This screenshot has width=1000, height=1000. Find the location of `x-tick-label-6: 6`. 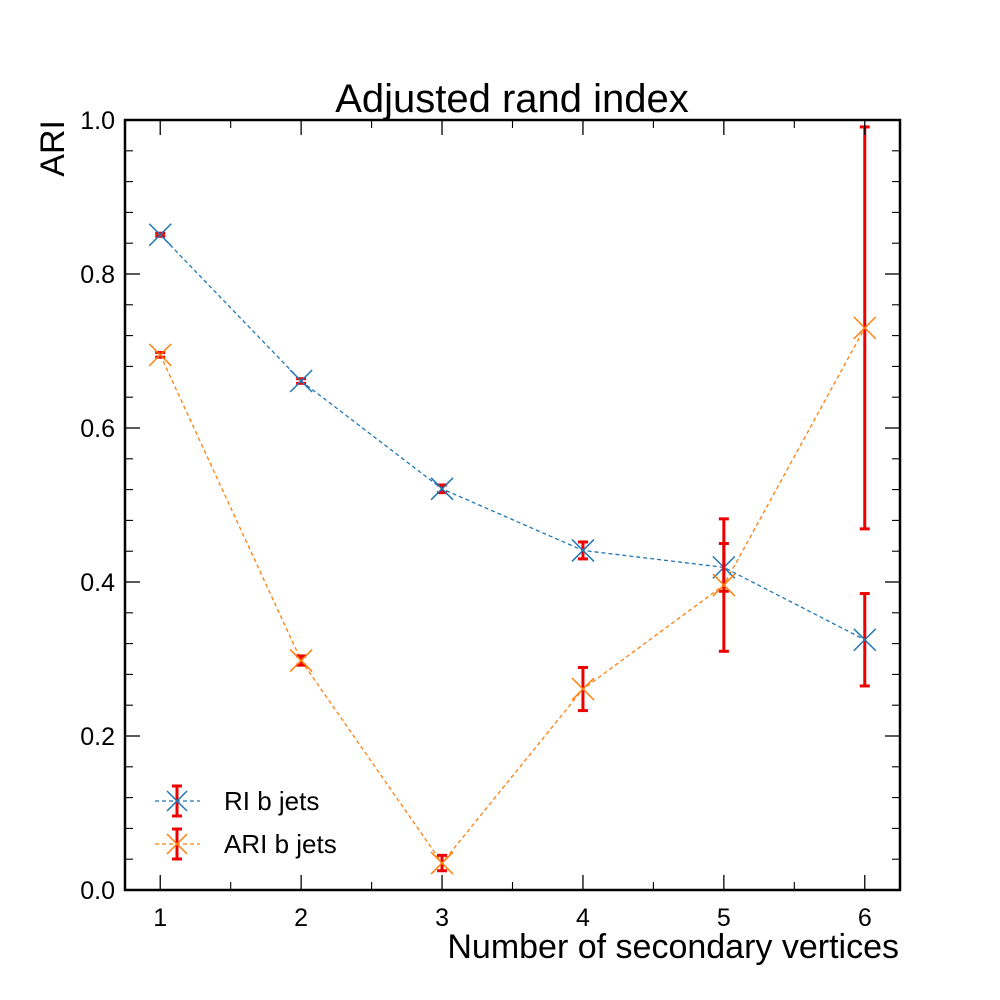

x-tick-label-6: 6 is located at coordinates (865, 918).